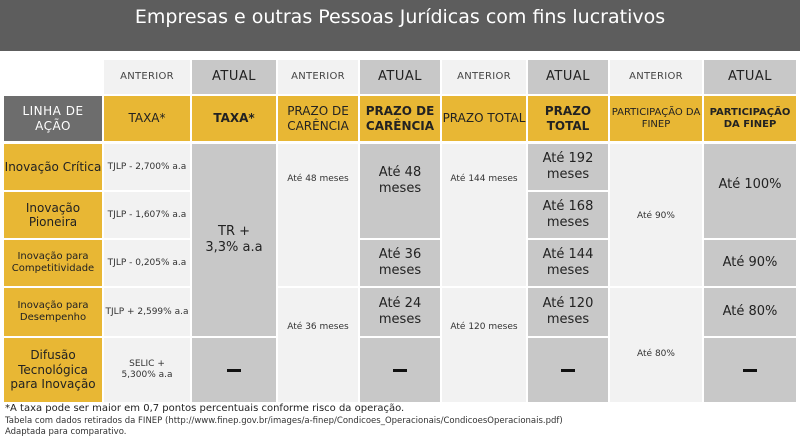 The width and height of the screenshot is (800, 445). What do you see at coordinates (318, 77) in the screenshot?
I see `label-anterior-carencia: ANTERIOR` at bounding box center [318, 77].